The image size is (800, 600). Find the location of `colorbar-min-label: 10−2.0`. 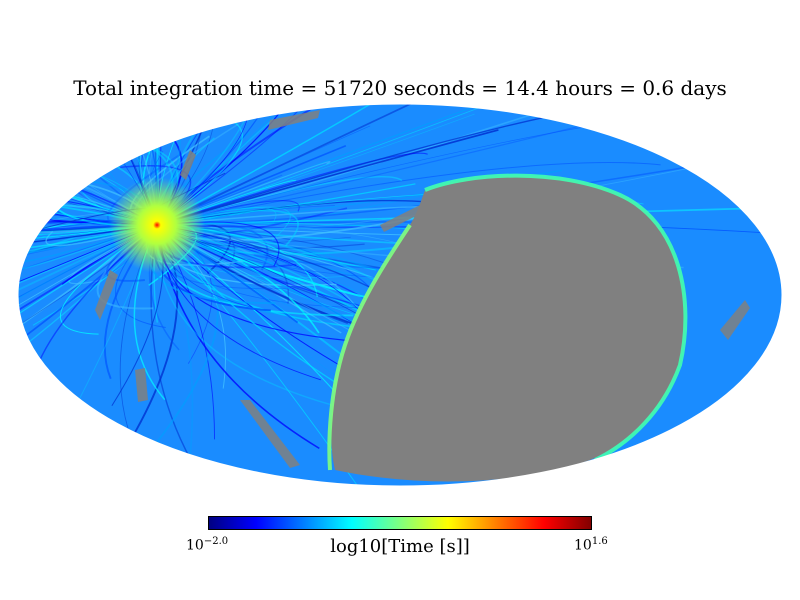

colorbar-min-label: 10−2.0 is located at coordinates (207, 545).